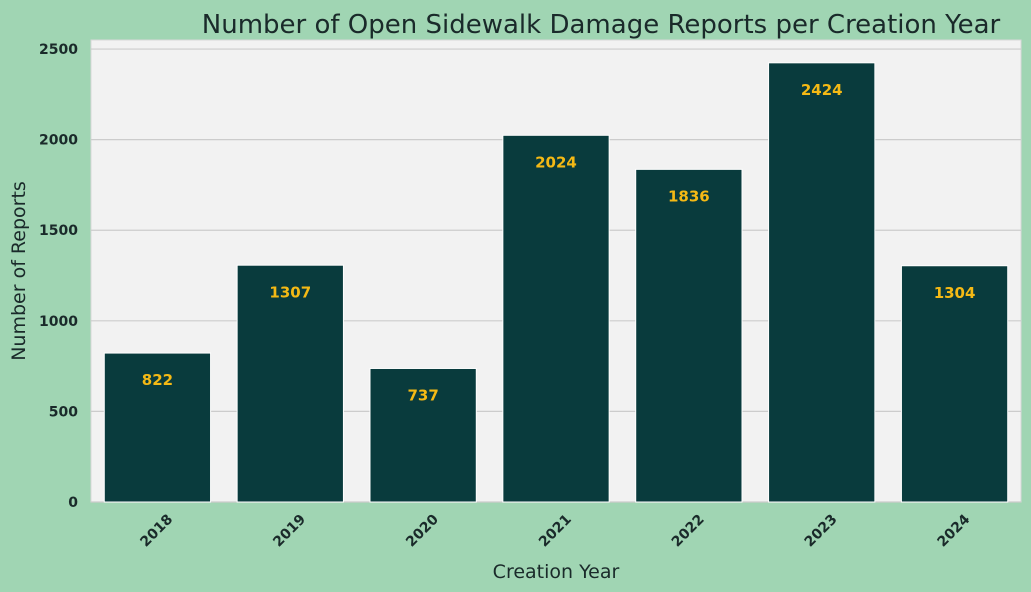 The height and width of the screenshot is (592, 1031). I want to click on x-axis-label: Creation Year, so click(556, 572).